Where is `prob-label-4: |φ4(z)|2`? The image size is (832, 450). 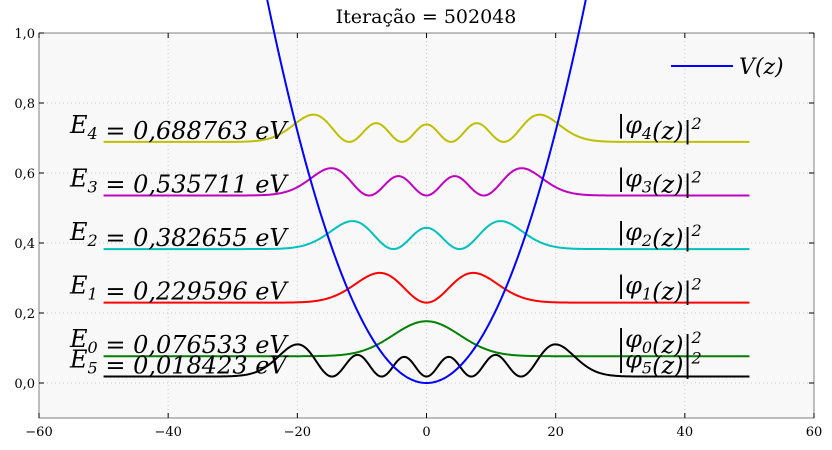
prob-label-4: |φ4(z)|2 is located at coordinates (659, 128).